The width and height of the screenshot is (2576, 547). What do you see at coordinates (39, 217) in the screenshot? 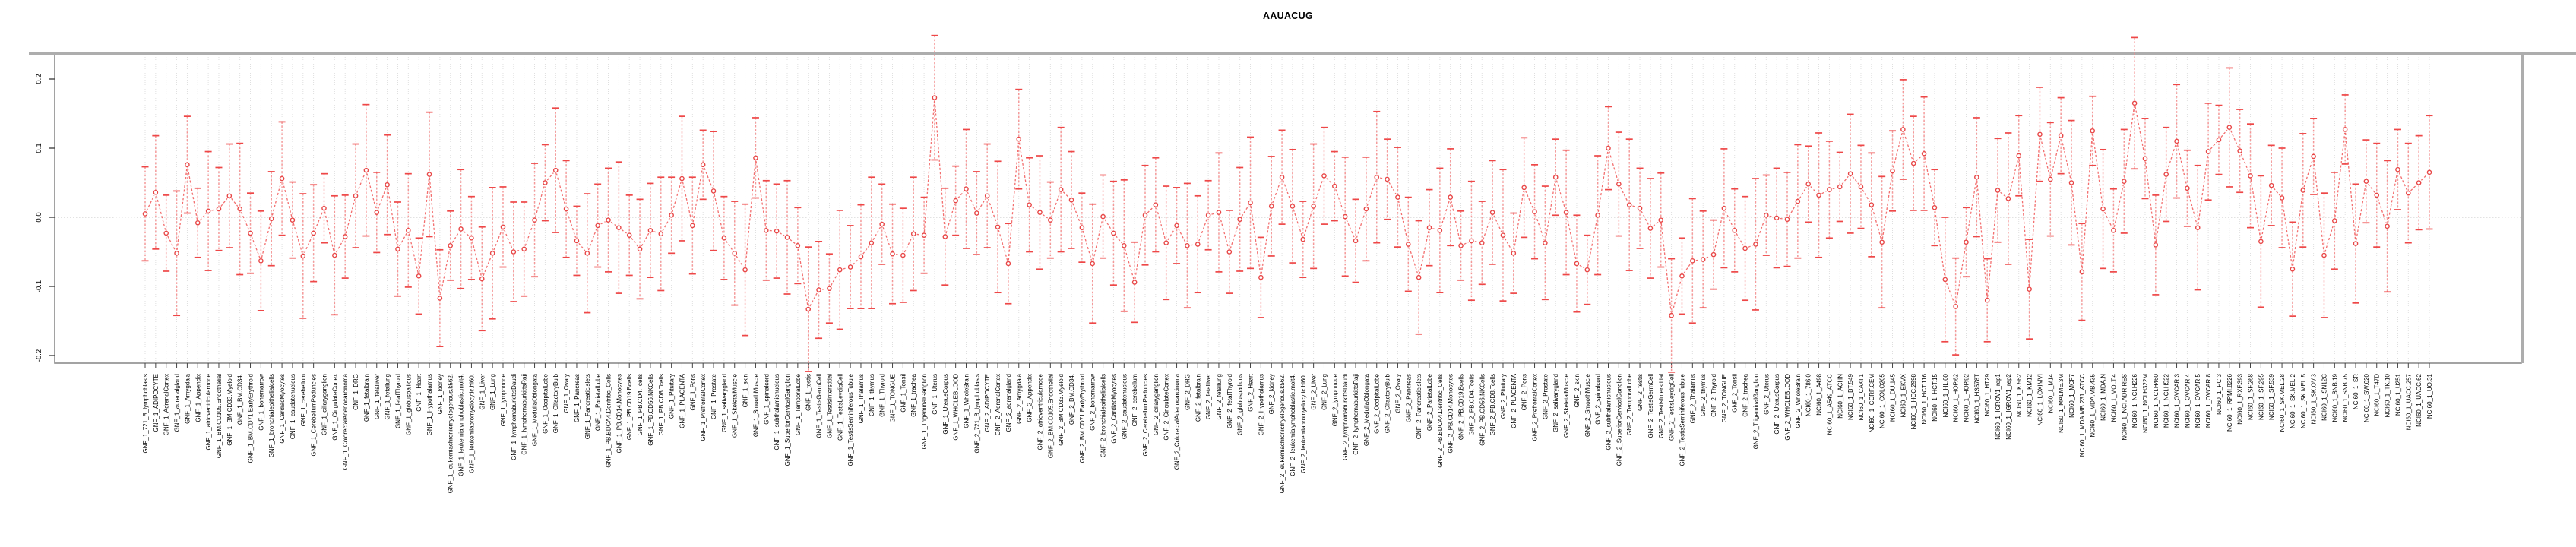
I see `y-tick-label: 0.0` at bounding box center [39, 217].